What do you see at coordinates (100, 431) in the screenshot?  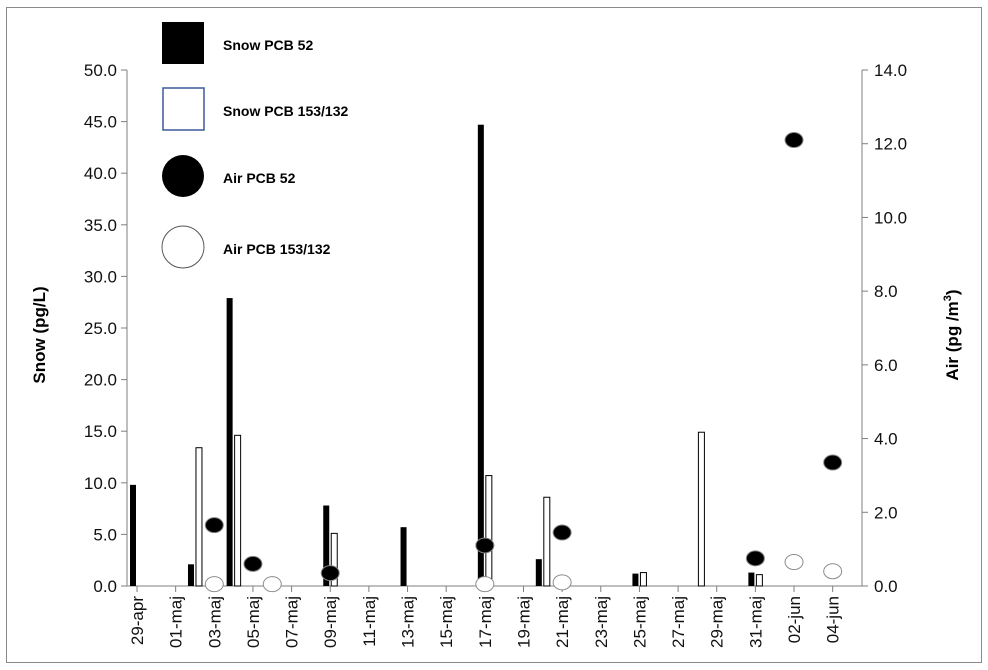 I see `left-tick-label: 15.0` at bounding box center [100, 431].